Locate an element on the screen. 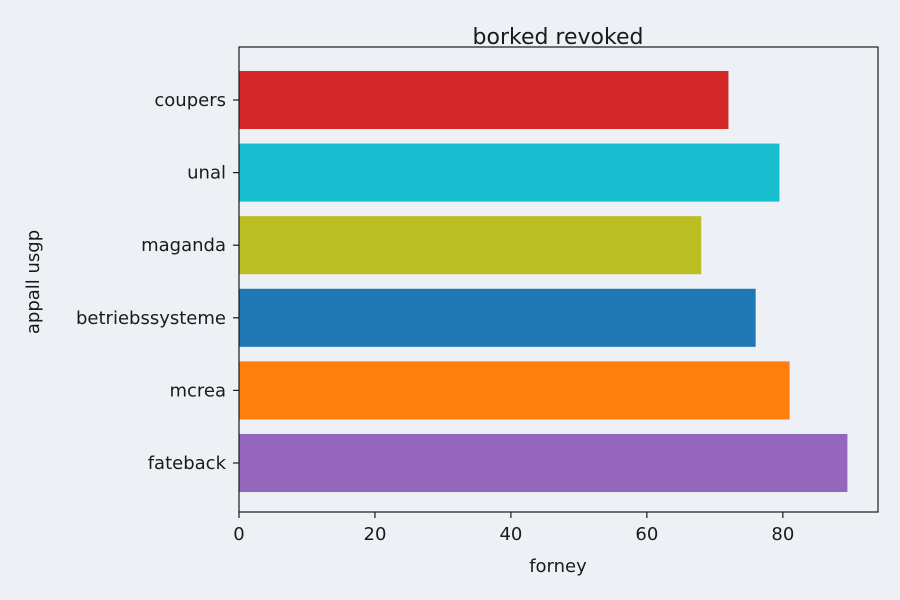  bar-fateback is located at coordinates (543, 463).